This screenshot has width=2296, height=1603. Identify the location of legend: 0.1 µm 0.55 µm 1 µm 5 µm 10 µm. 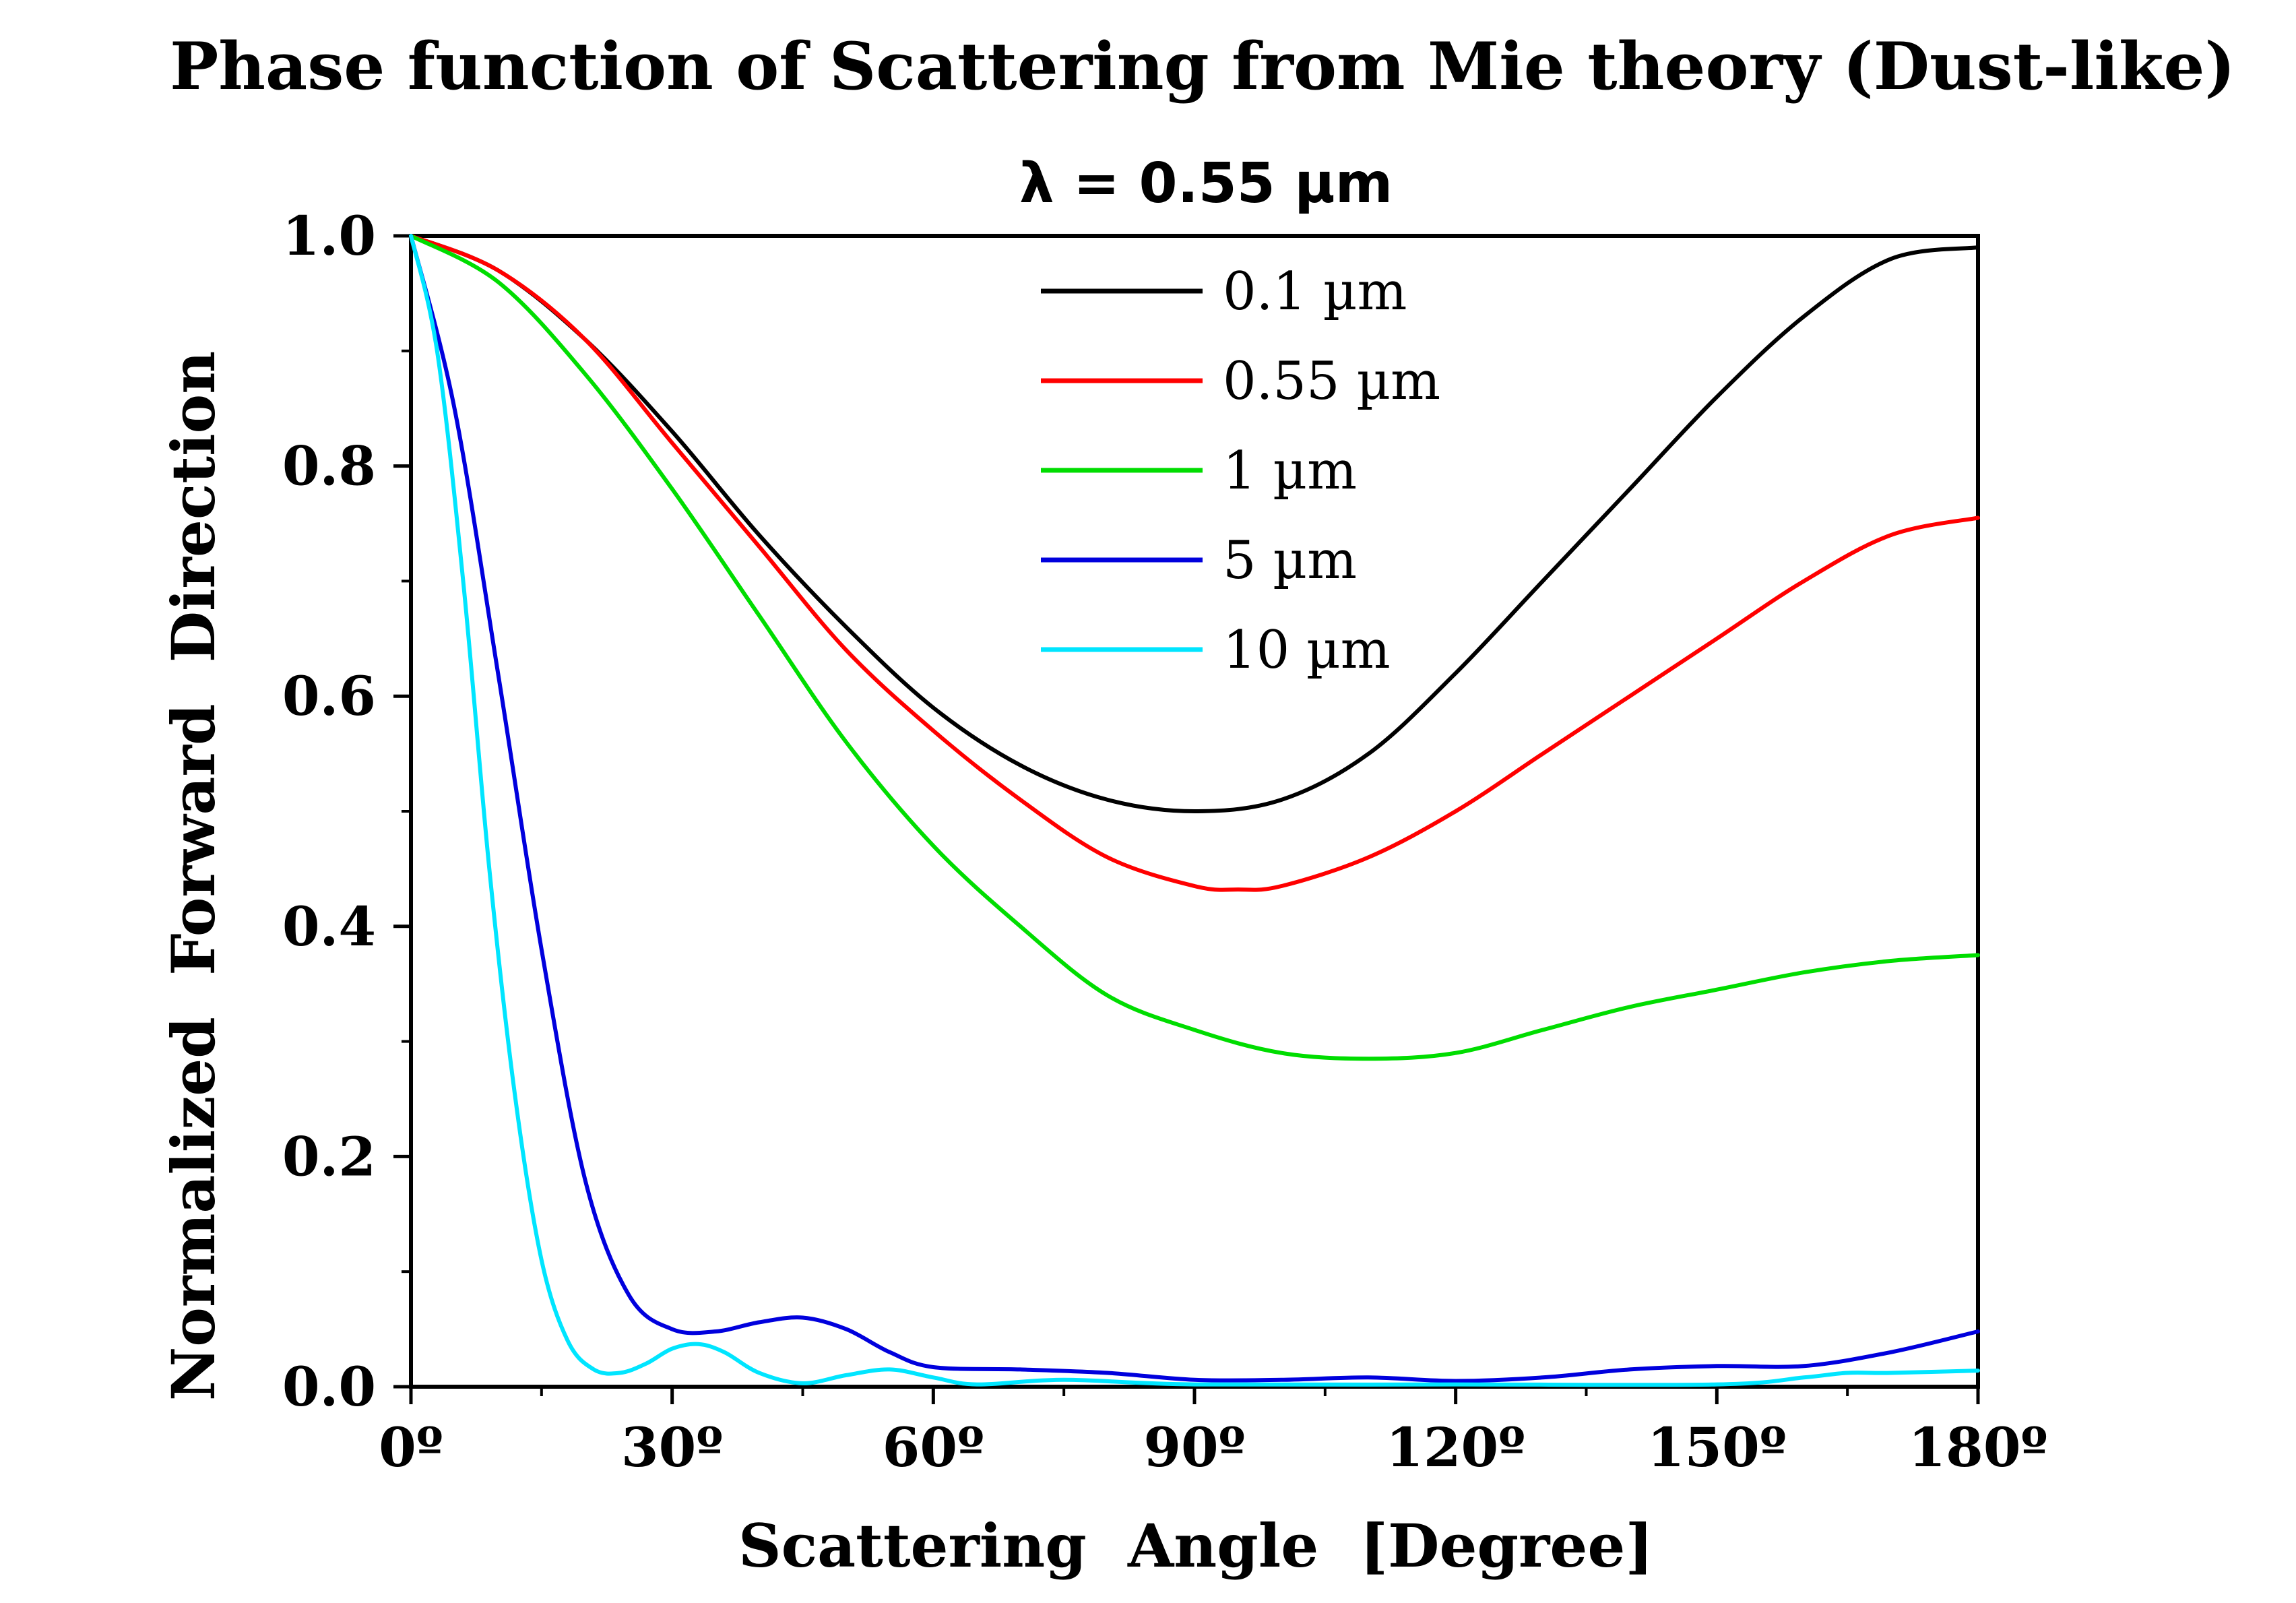
(1240, 471).